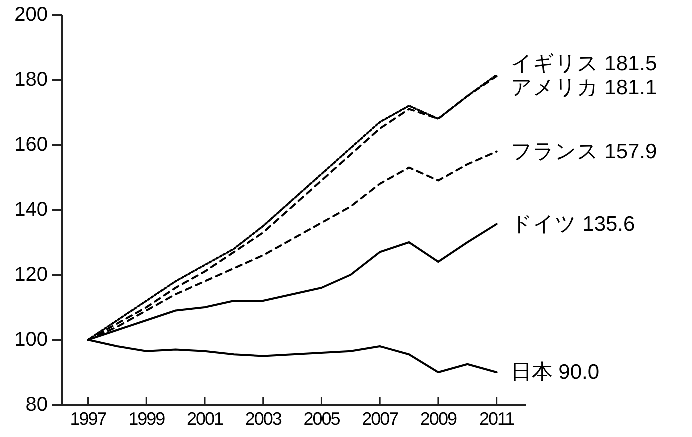 The width and height of the screenshot is (692, 437). What do you see at coordinates (381, 419) in the screenshot?
I see `x-tick-label: 2007` at bounding box center [381, 419].